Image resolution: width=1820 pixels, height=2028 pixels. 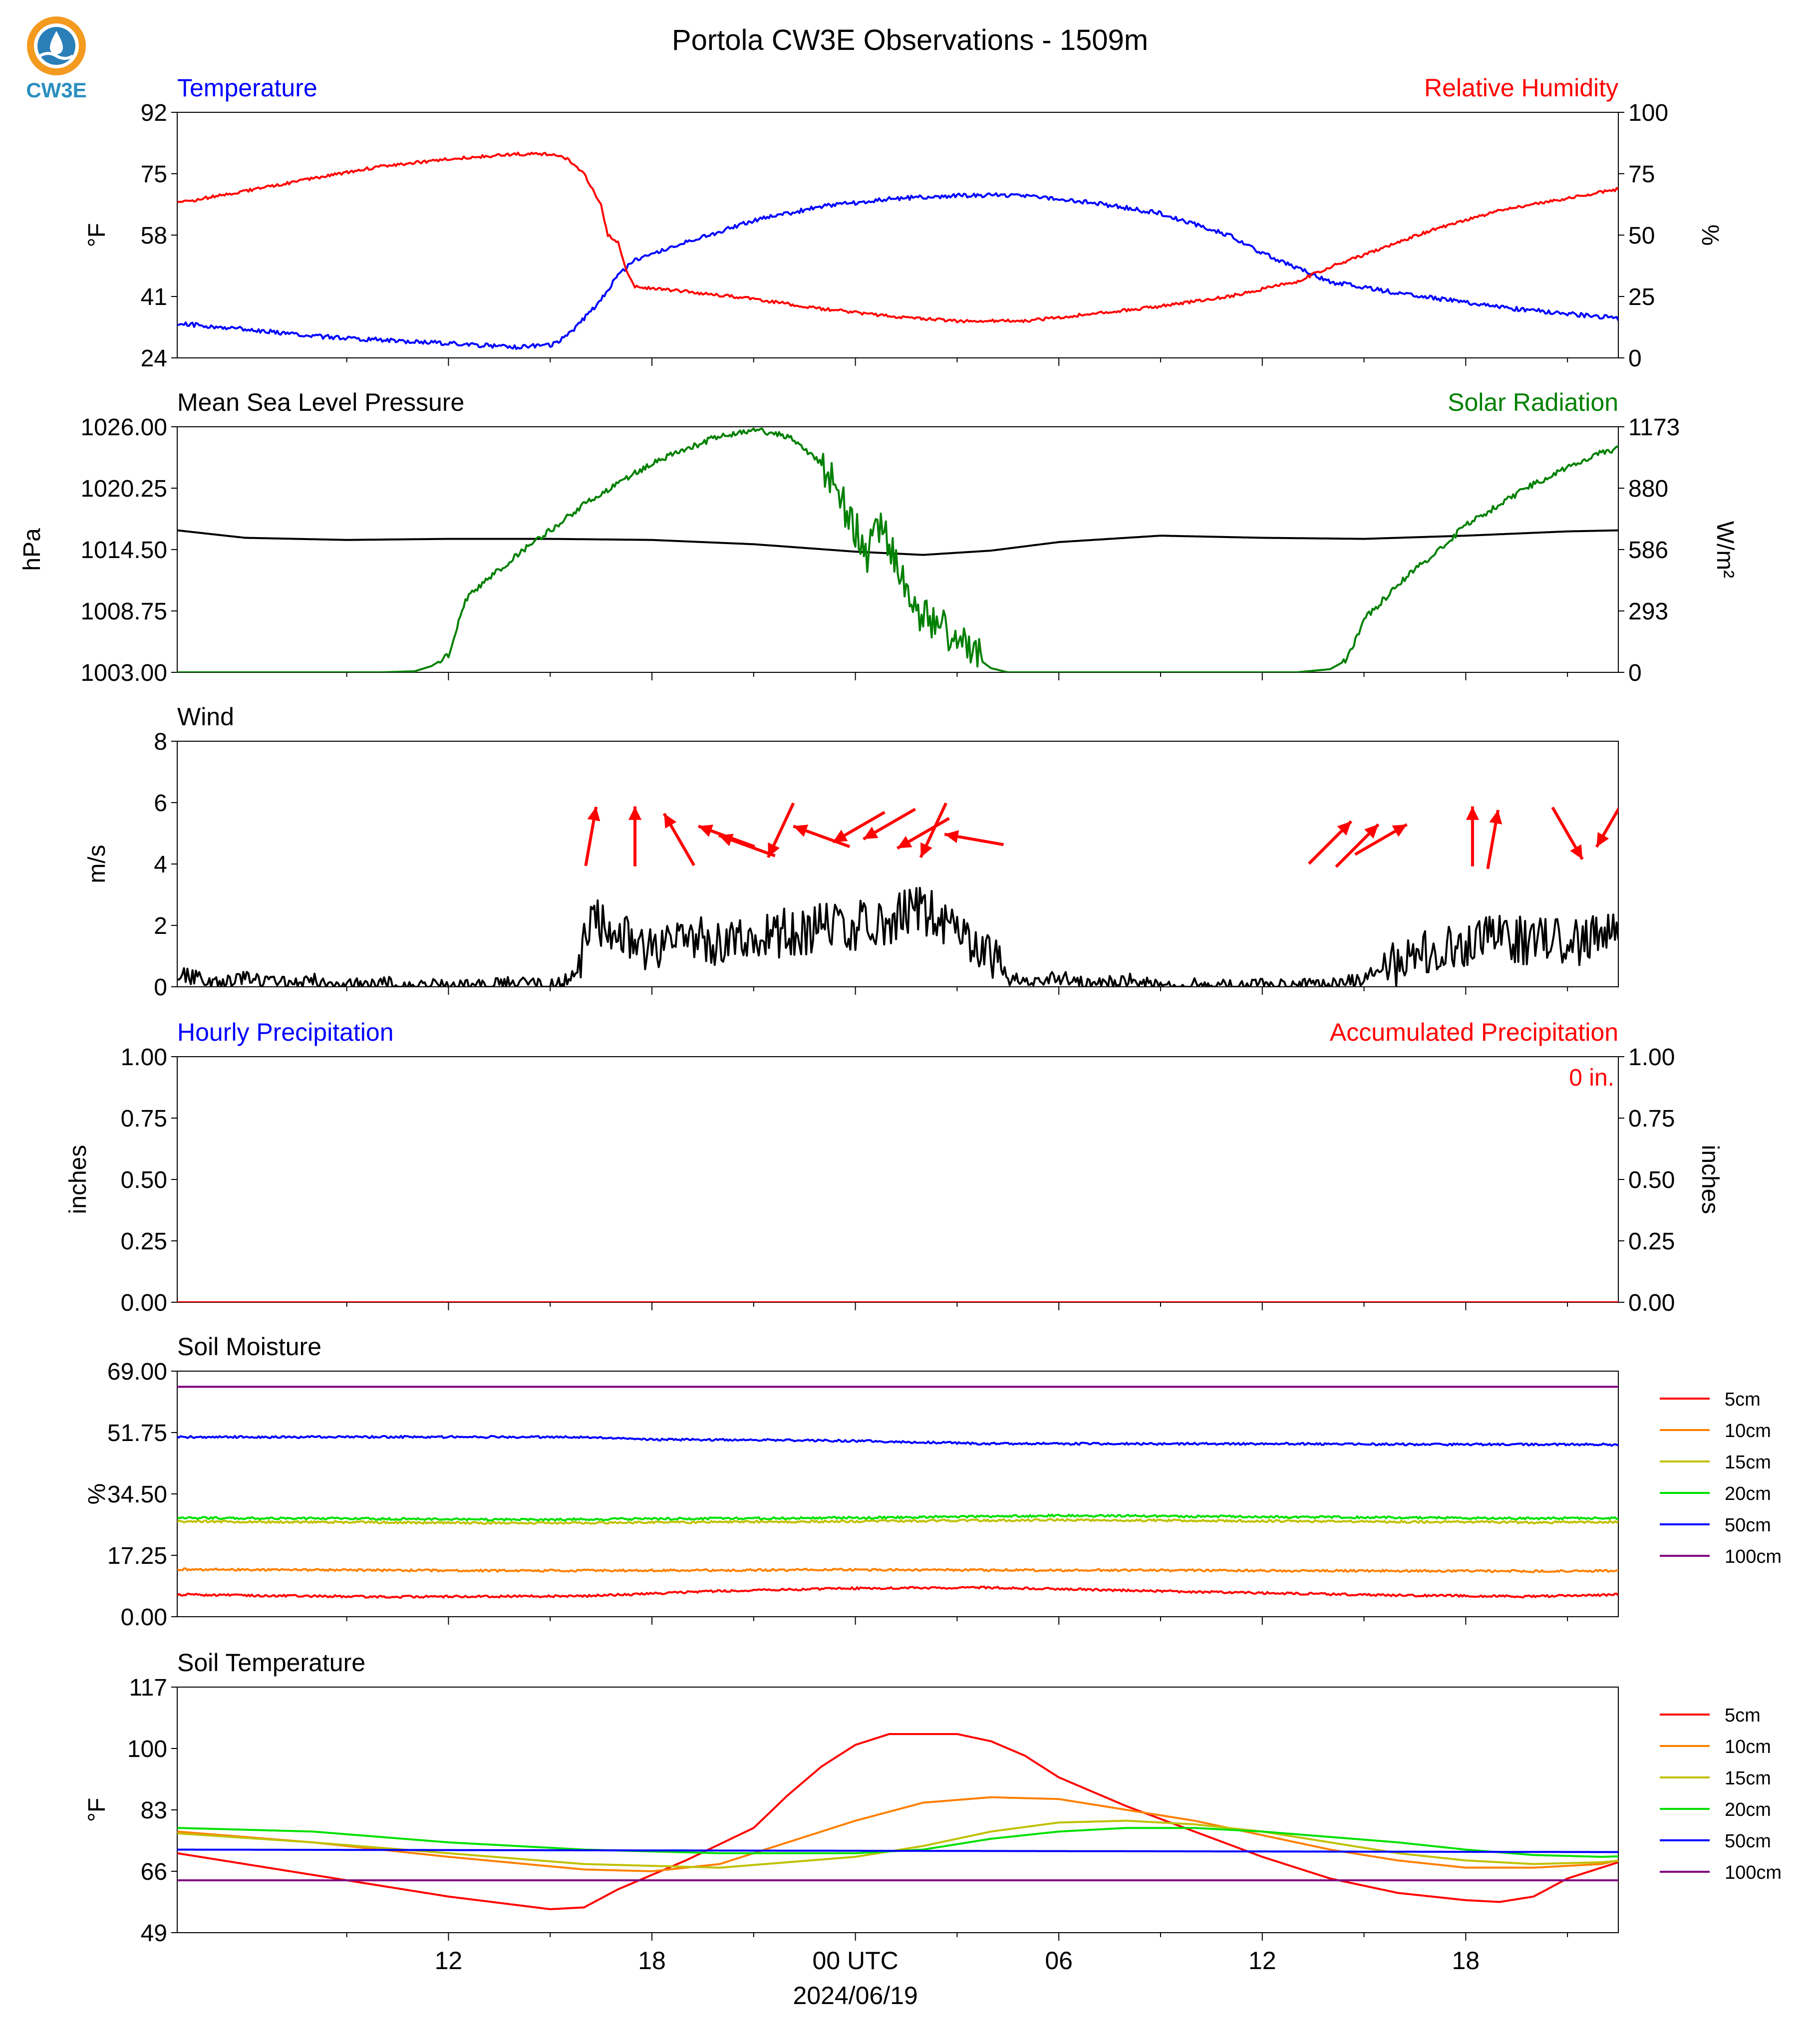 I want to click on x-tick-label: 00 UTC, so click(x=855, y=1961).